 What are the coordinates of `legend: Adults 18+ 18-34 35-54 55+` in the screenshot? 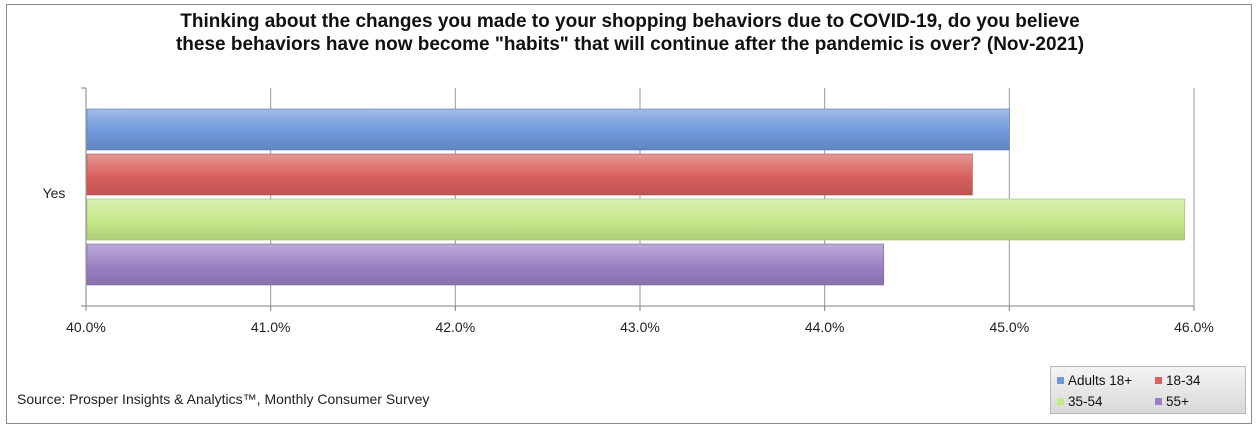 It's located at (1148, 390).